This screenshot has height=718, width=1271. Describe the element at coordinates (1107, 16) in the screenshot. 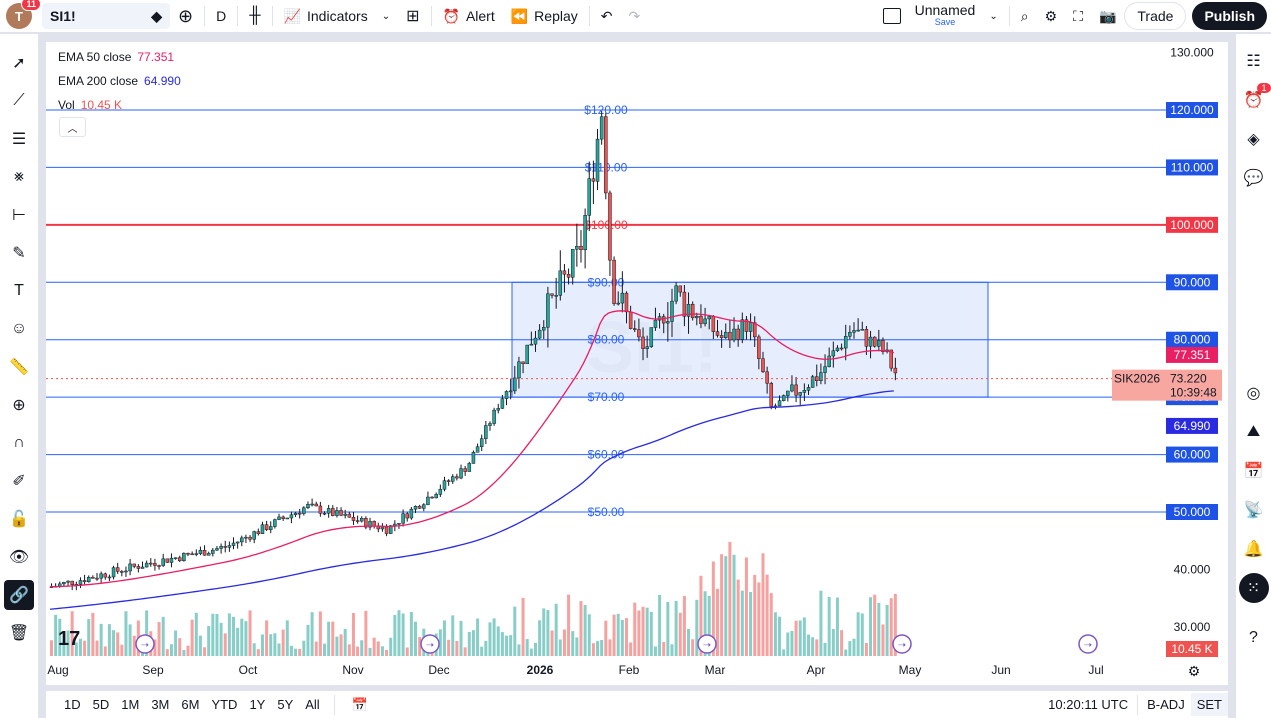

I see `snapshot-button: 📷` at that location.